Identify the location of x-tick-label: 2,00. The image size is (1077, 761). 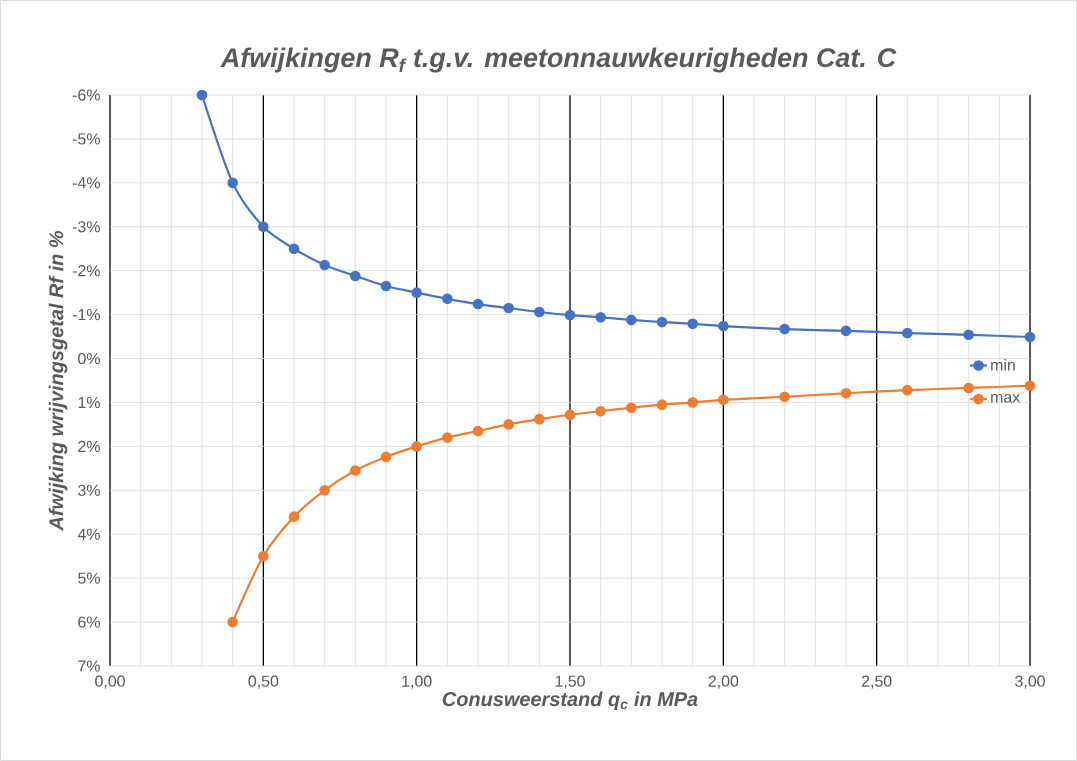
(723, 682).